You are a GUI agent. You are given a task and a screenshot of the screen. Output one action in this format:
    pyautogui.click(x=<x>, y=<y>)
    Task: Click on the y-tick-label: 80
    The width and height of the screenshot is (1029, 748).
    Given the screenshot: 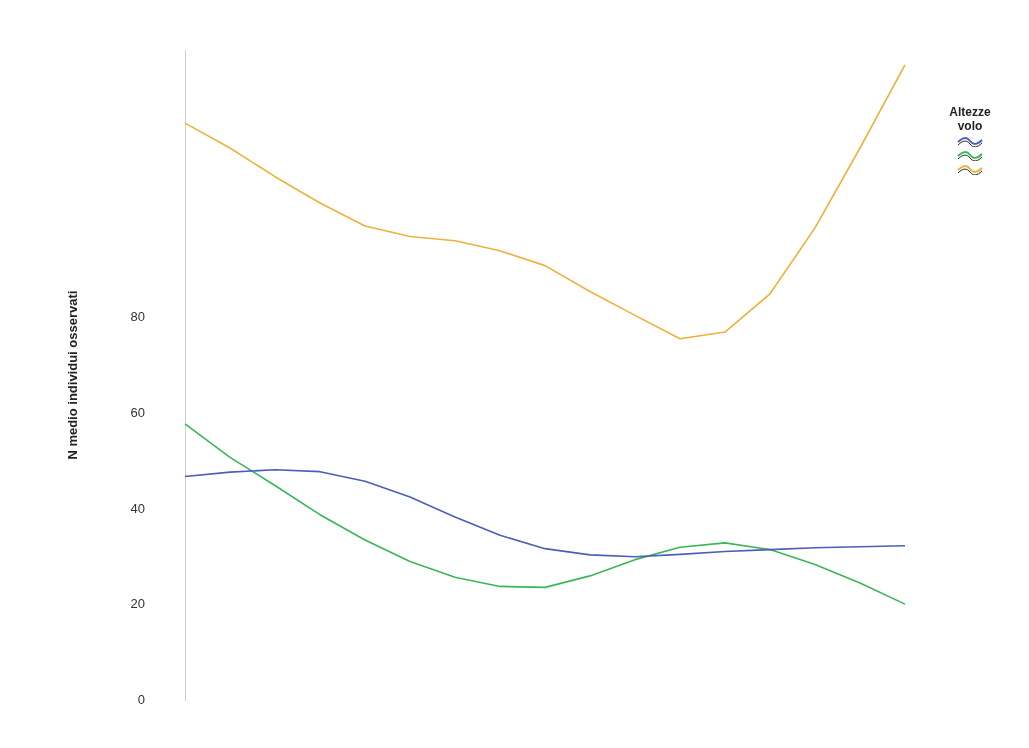 What is the action you would take?
    pyautogui.click(x=137, y=317)
    